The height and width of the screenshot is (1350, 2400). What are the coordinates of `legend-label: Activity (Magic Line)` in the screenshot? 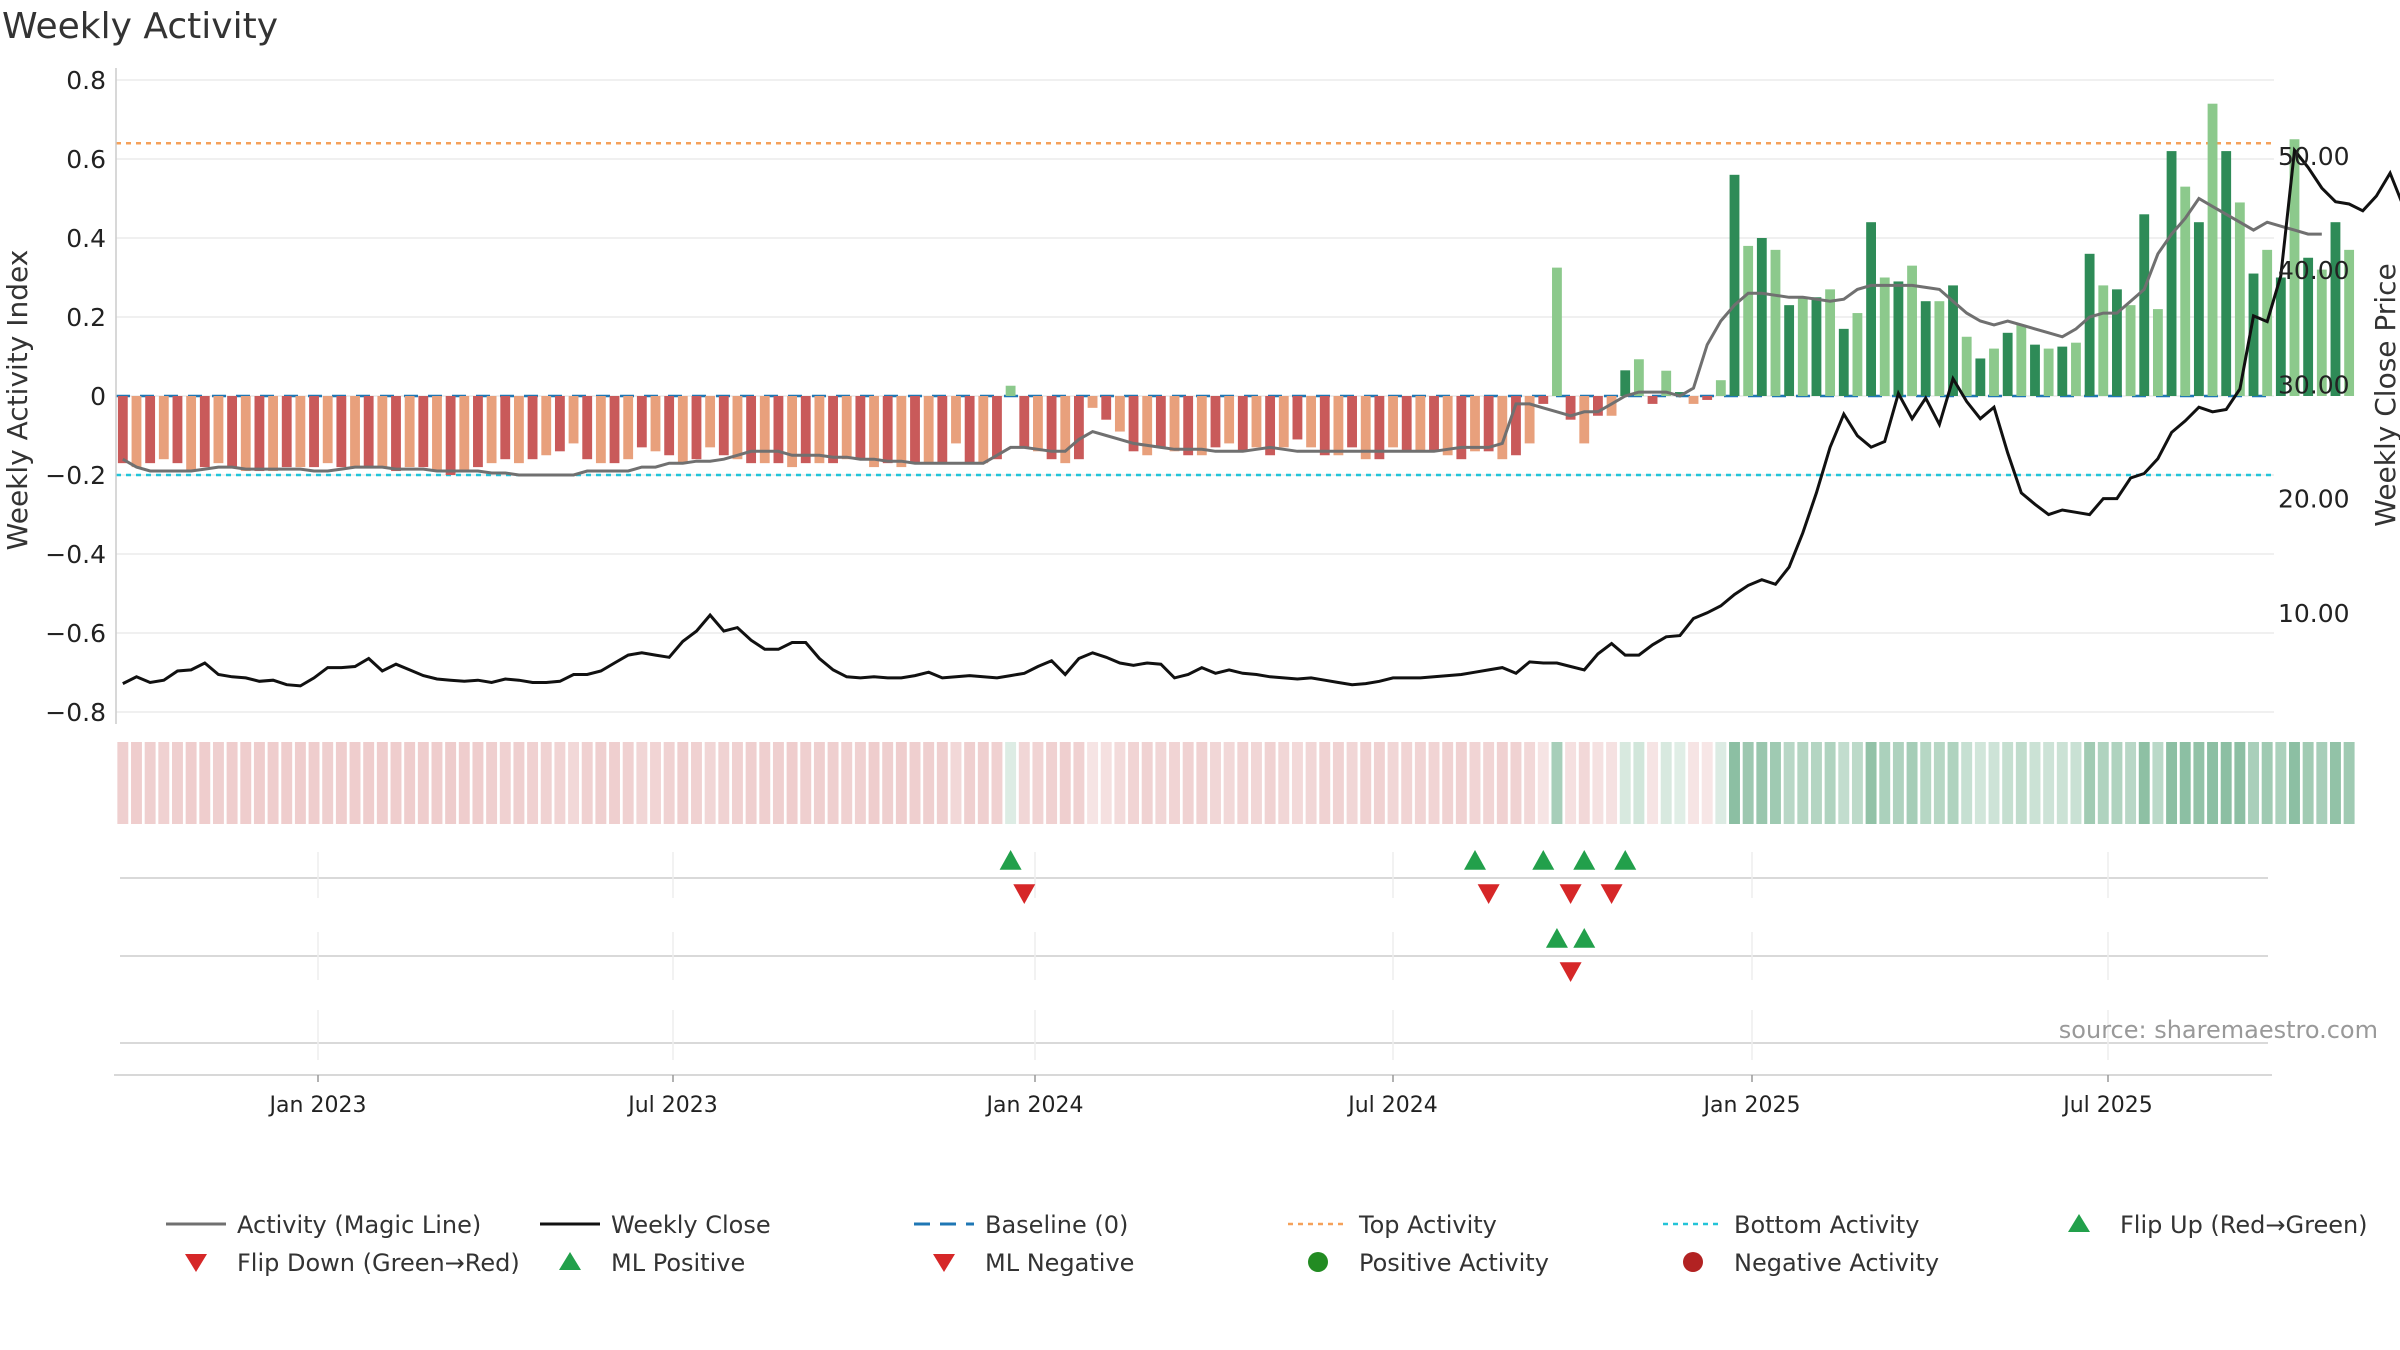 It's located at (359, 1225).